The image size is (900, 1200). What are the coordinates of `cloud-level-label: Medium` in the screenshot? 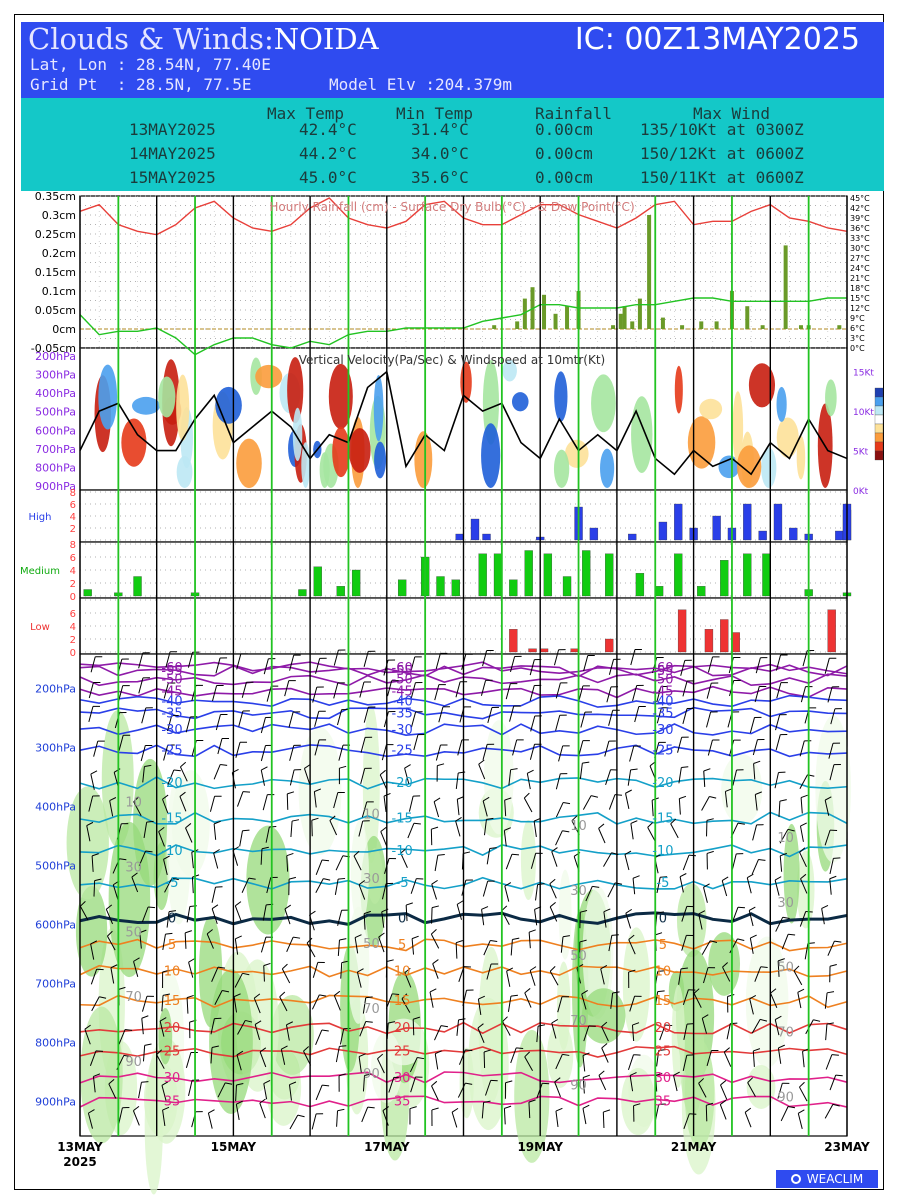 It's located at (40, 571).